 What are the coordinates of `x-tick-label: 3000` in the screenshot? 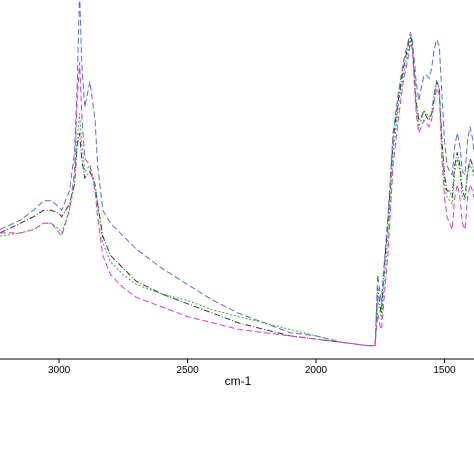 It's located at (59, 370).